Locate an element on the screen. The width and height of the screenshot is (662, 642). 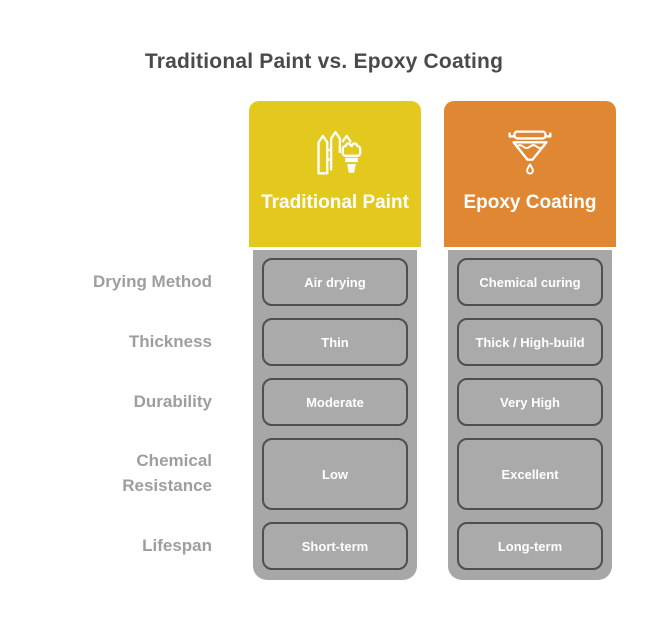
row-label-durability: Durability is located at coordinates (172, 401).